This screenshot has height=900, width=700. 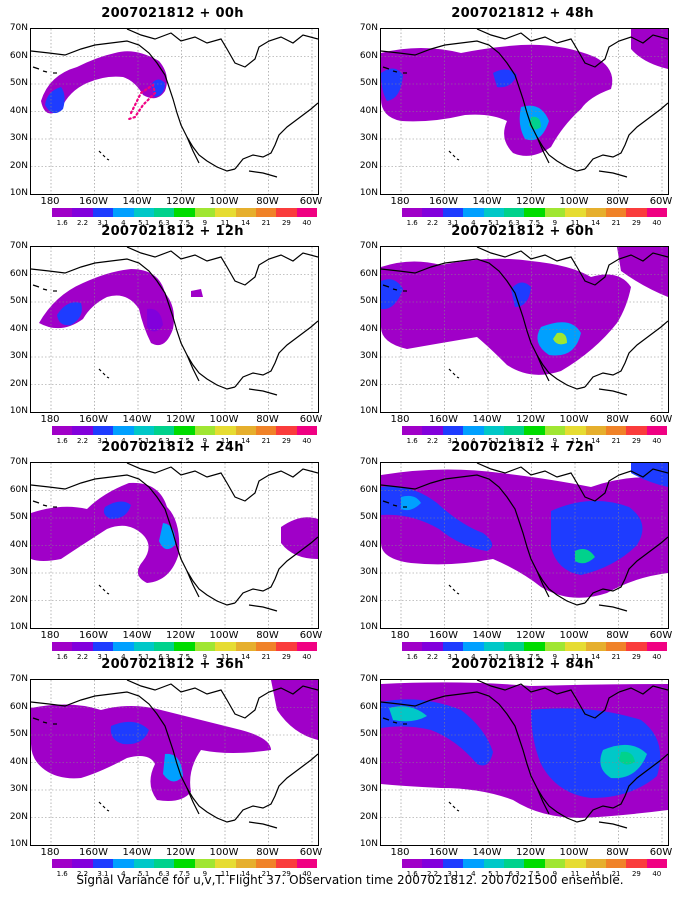 What do you see at coordinates (368, 110) in the screenshot?
I see `lat-label: 40N` at bounding box center [368, 110].